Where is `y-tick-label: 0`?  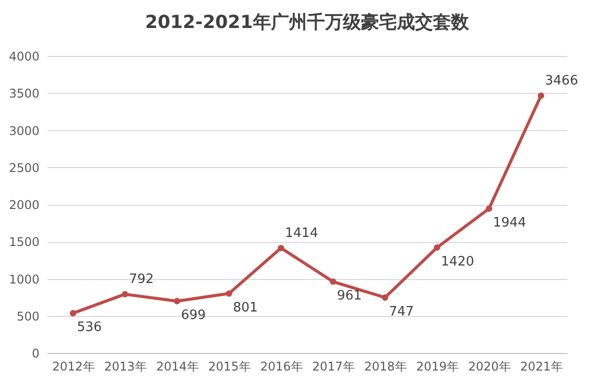 y-tick-label: 0 is located at coordinates (36, 353).